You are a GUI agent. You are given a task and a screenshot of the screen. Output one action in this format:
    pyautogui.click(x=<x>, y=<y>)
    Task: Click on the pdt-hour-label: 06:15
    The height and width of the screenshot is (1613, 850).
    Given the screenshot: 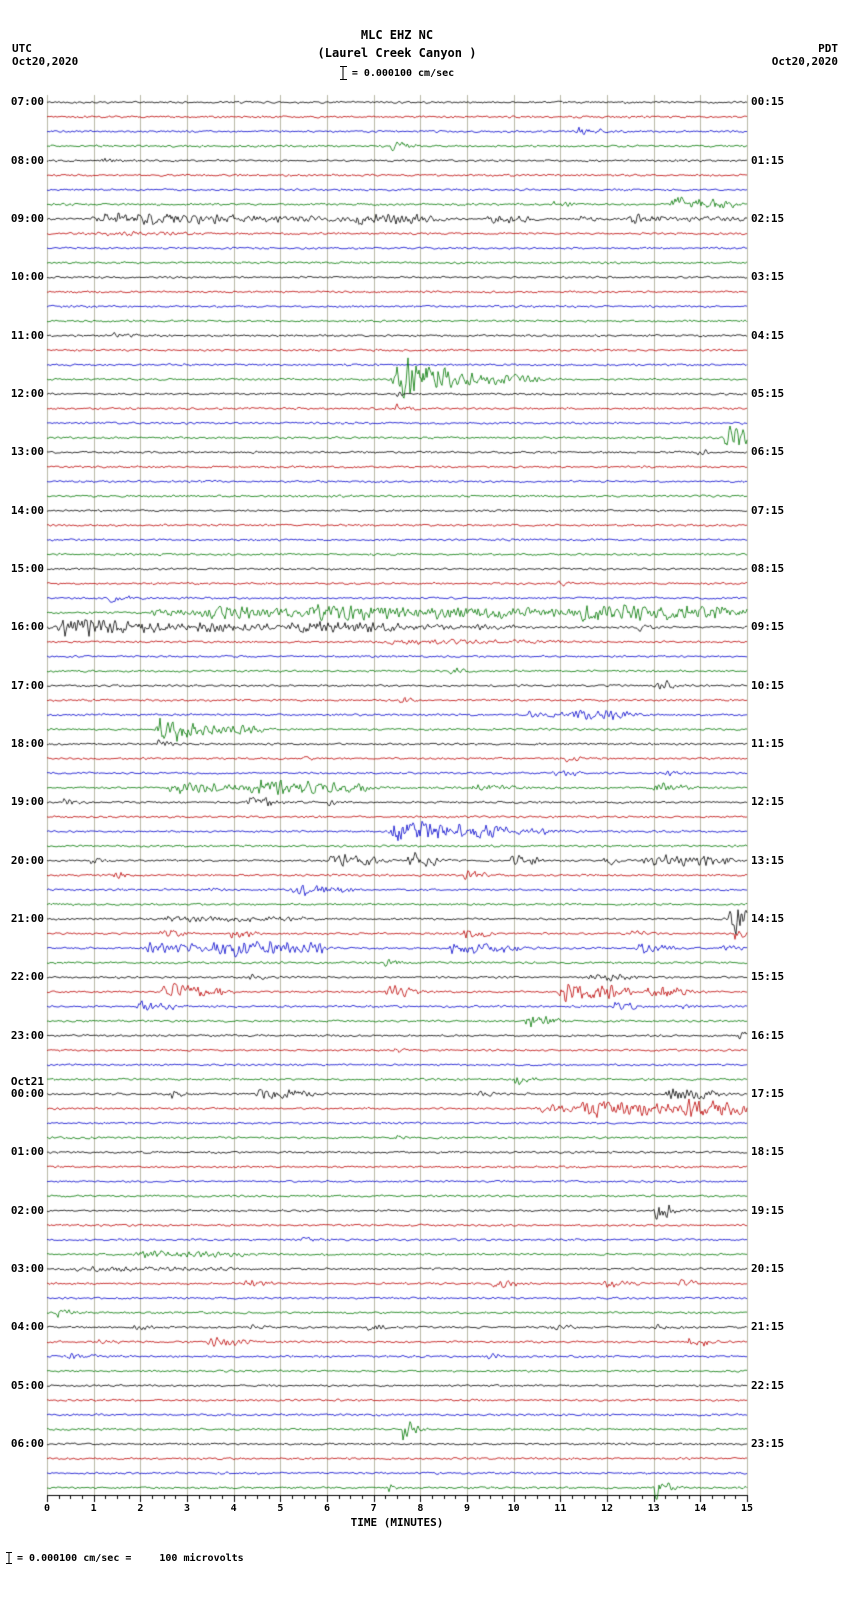 What is the action you would take?
    pyautogui.click(x=768, y=452)
    